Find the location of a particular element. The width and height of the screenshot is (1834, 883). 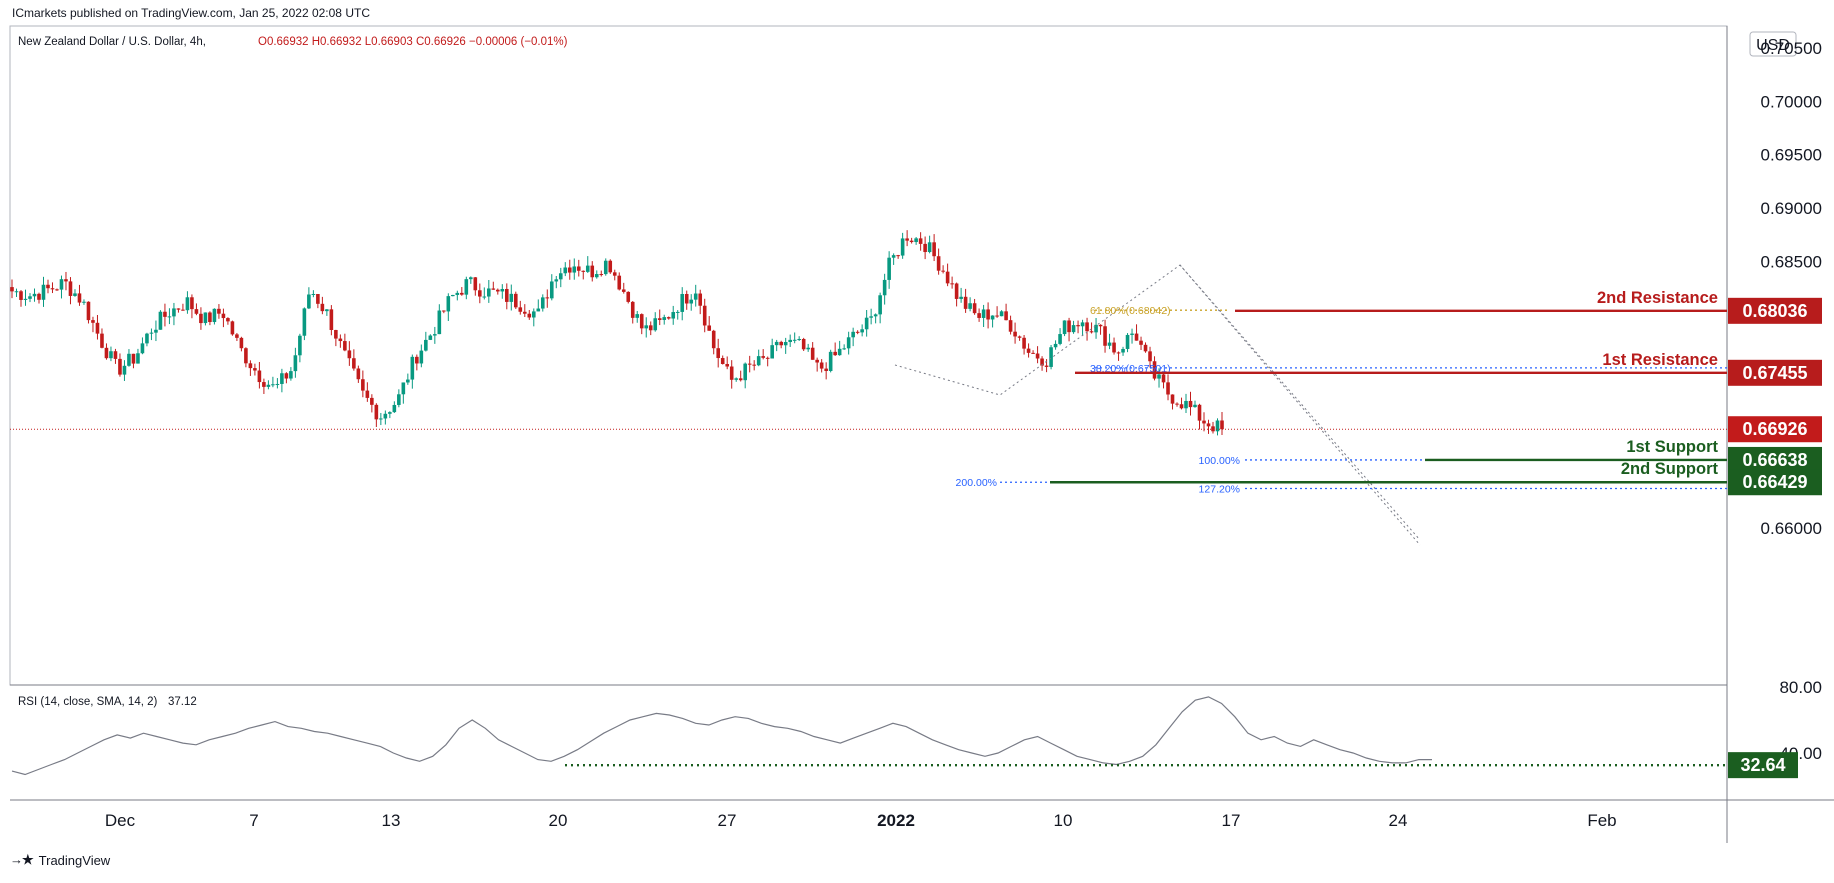

current-price-text: 0.66926 is located at coordinates (1774, 429).